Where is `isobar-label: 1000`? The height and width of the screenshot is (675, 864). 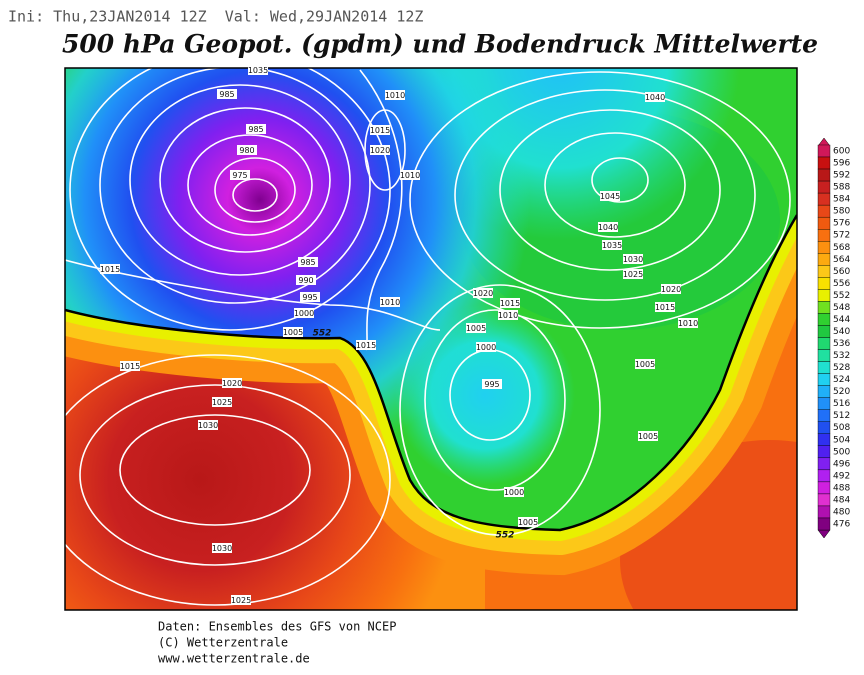
isobar-label: 1000 is located at coordinates (304, 313).